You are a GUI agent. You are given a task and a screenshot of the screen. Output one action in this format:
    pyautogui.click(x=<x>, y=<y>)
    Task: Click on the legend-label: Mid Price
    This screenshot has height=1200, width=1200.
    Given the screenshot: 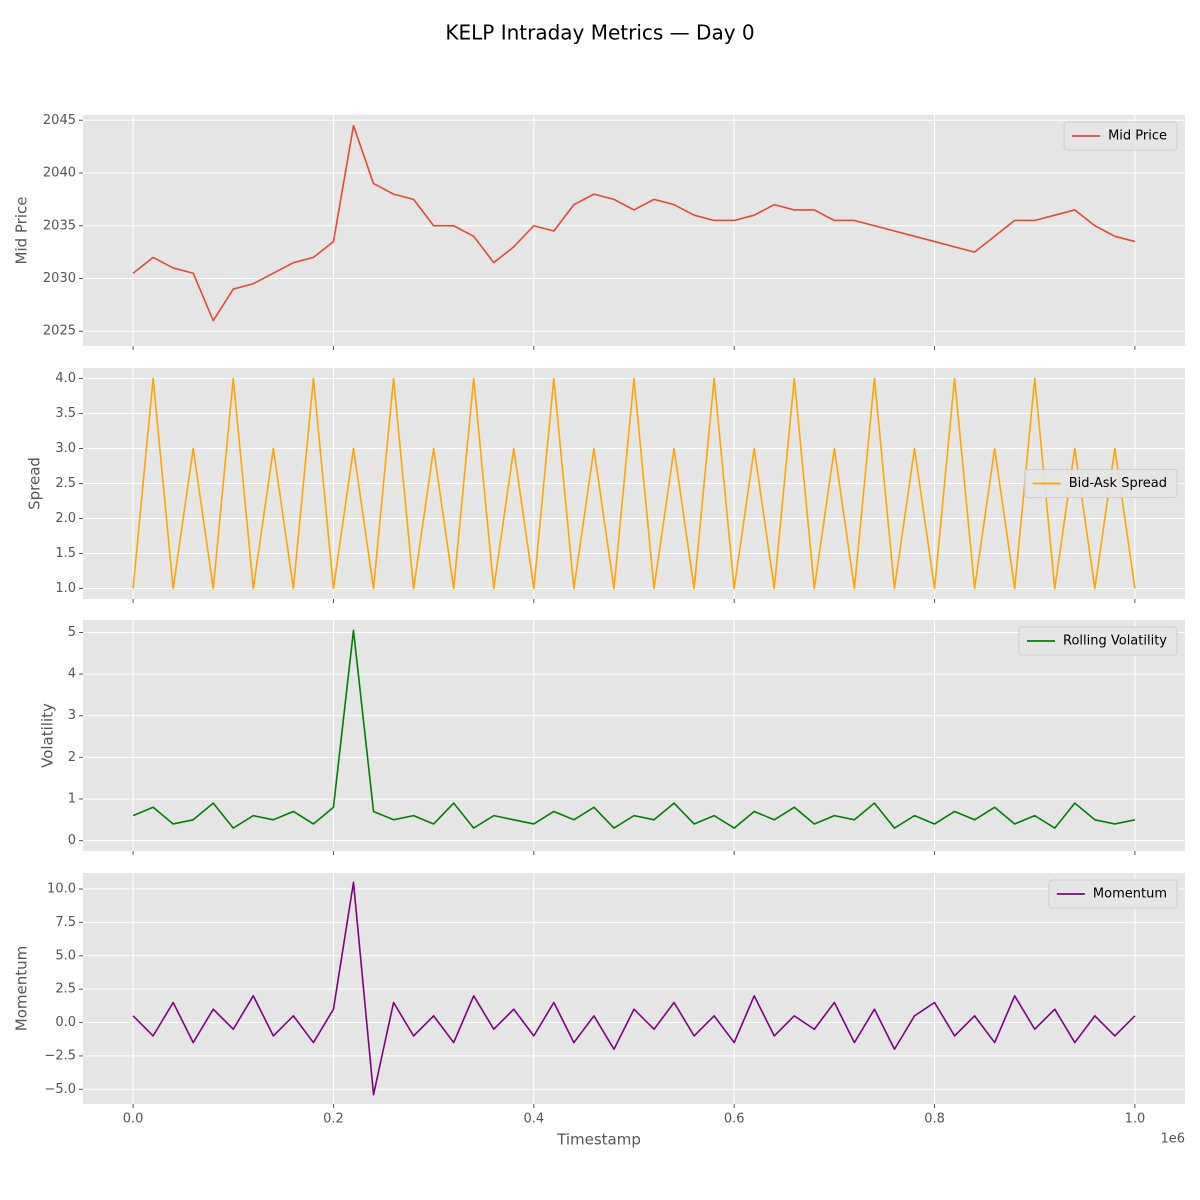 What is the action you would take?
    pyautogui.click(x=1137, y=136)
    